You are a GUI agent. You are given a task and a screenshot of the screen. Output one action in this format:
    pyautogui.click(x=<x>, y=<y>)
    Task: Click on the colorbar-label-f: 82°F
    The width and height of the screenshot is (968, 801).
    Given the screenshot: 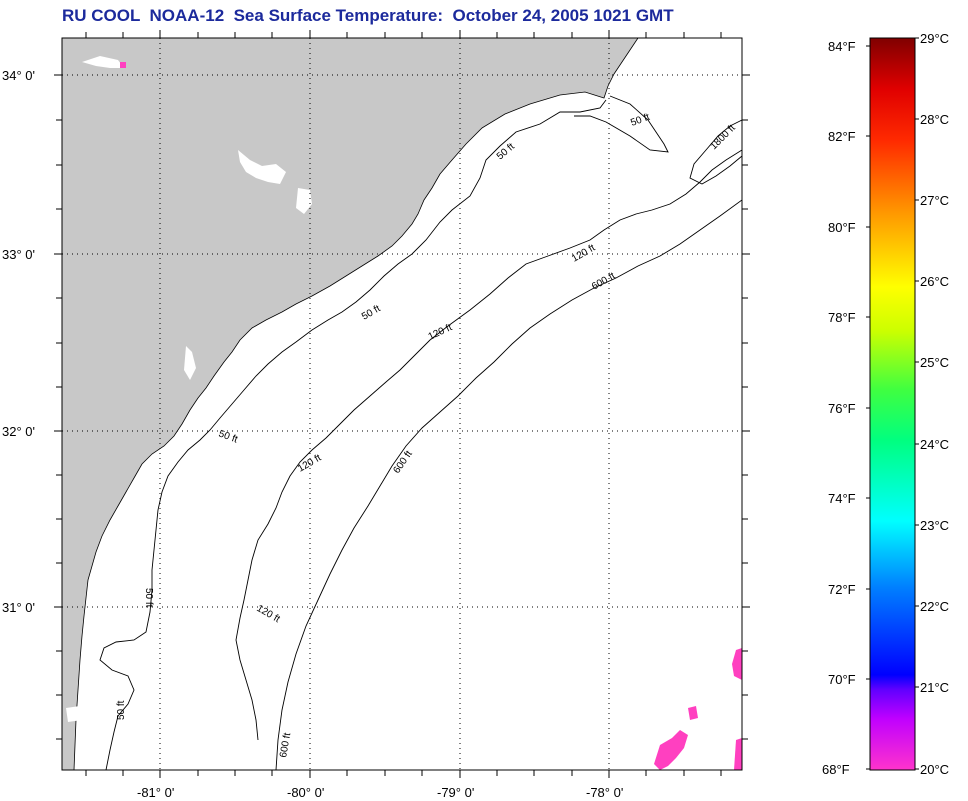 What is the action you would take?
    pyautogui.click(x=842, y=136)
    